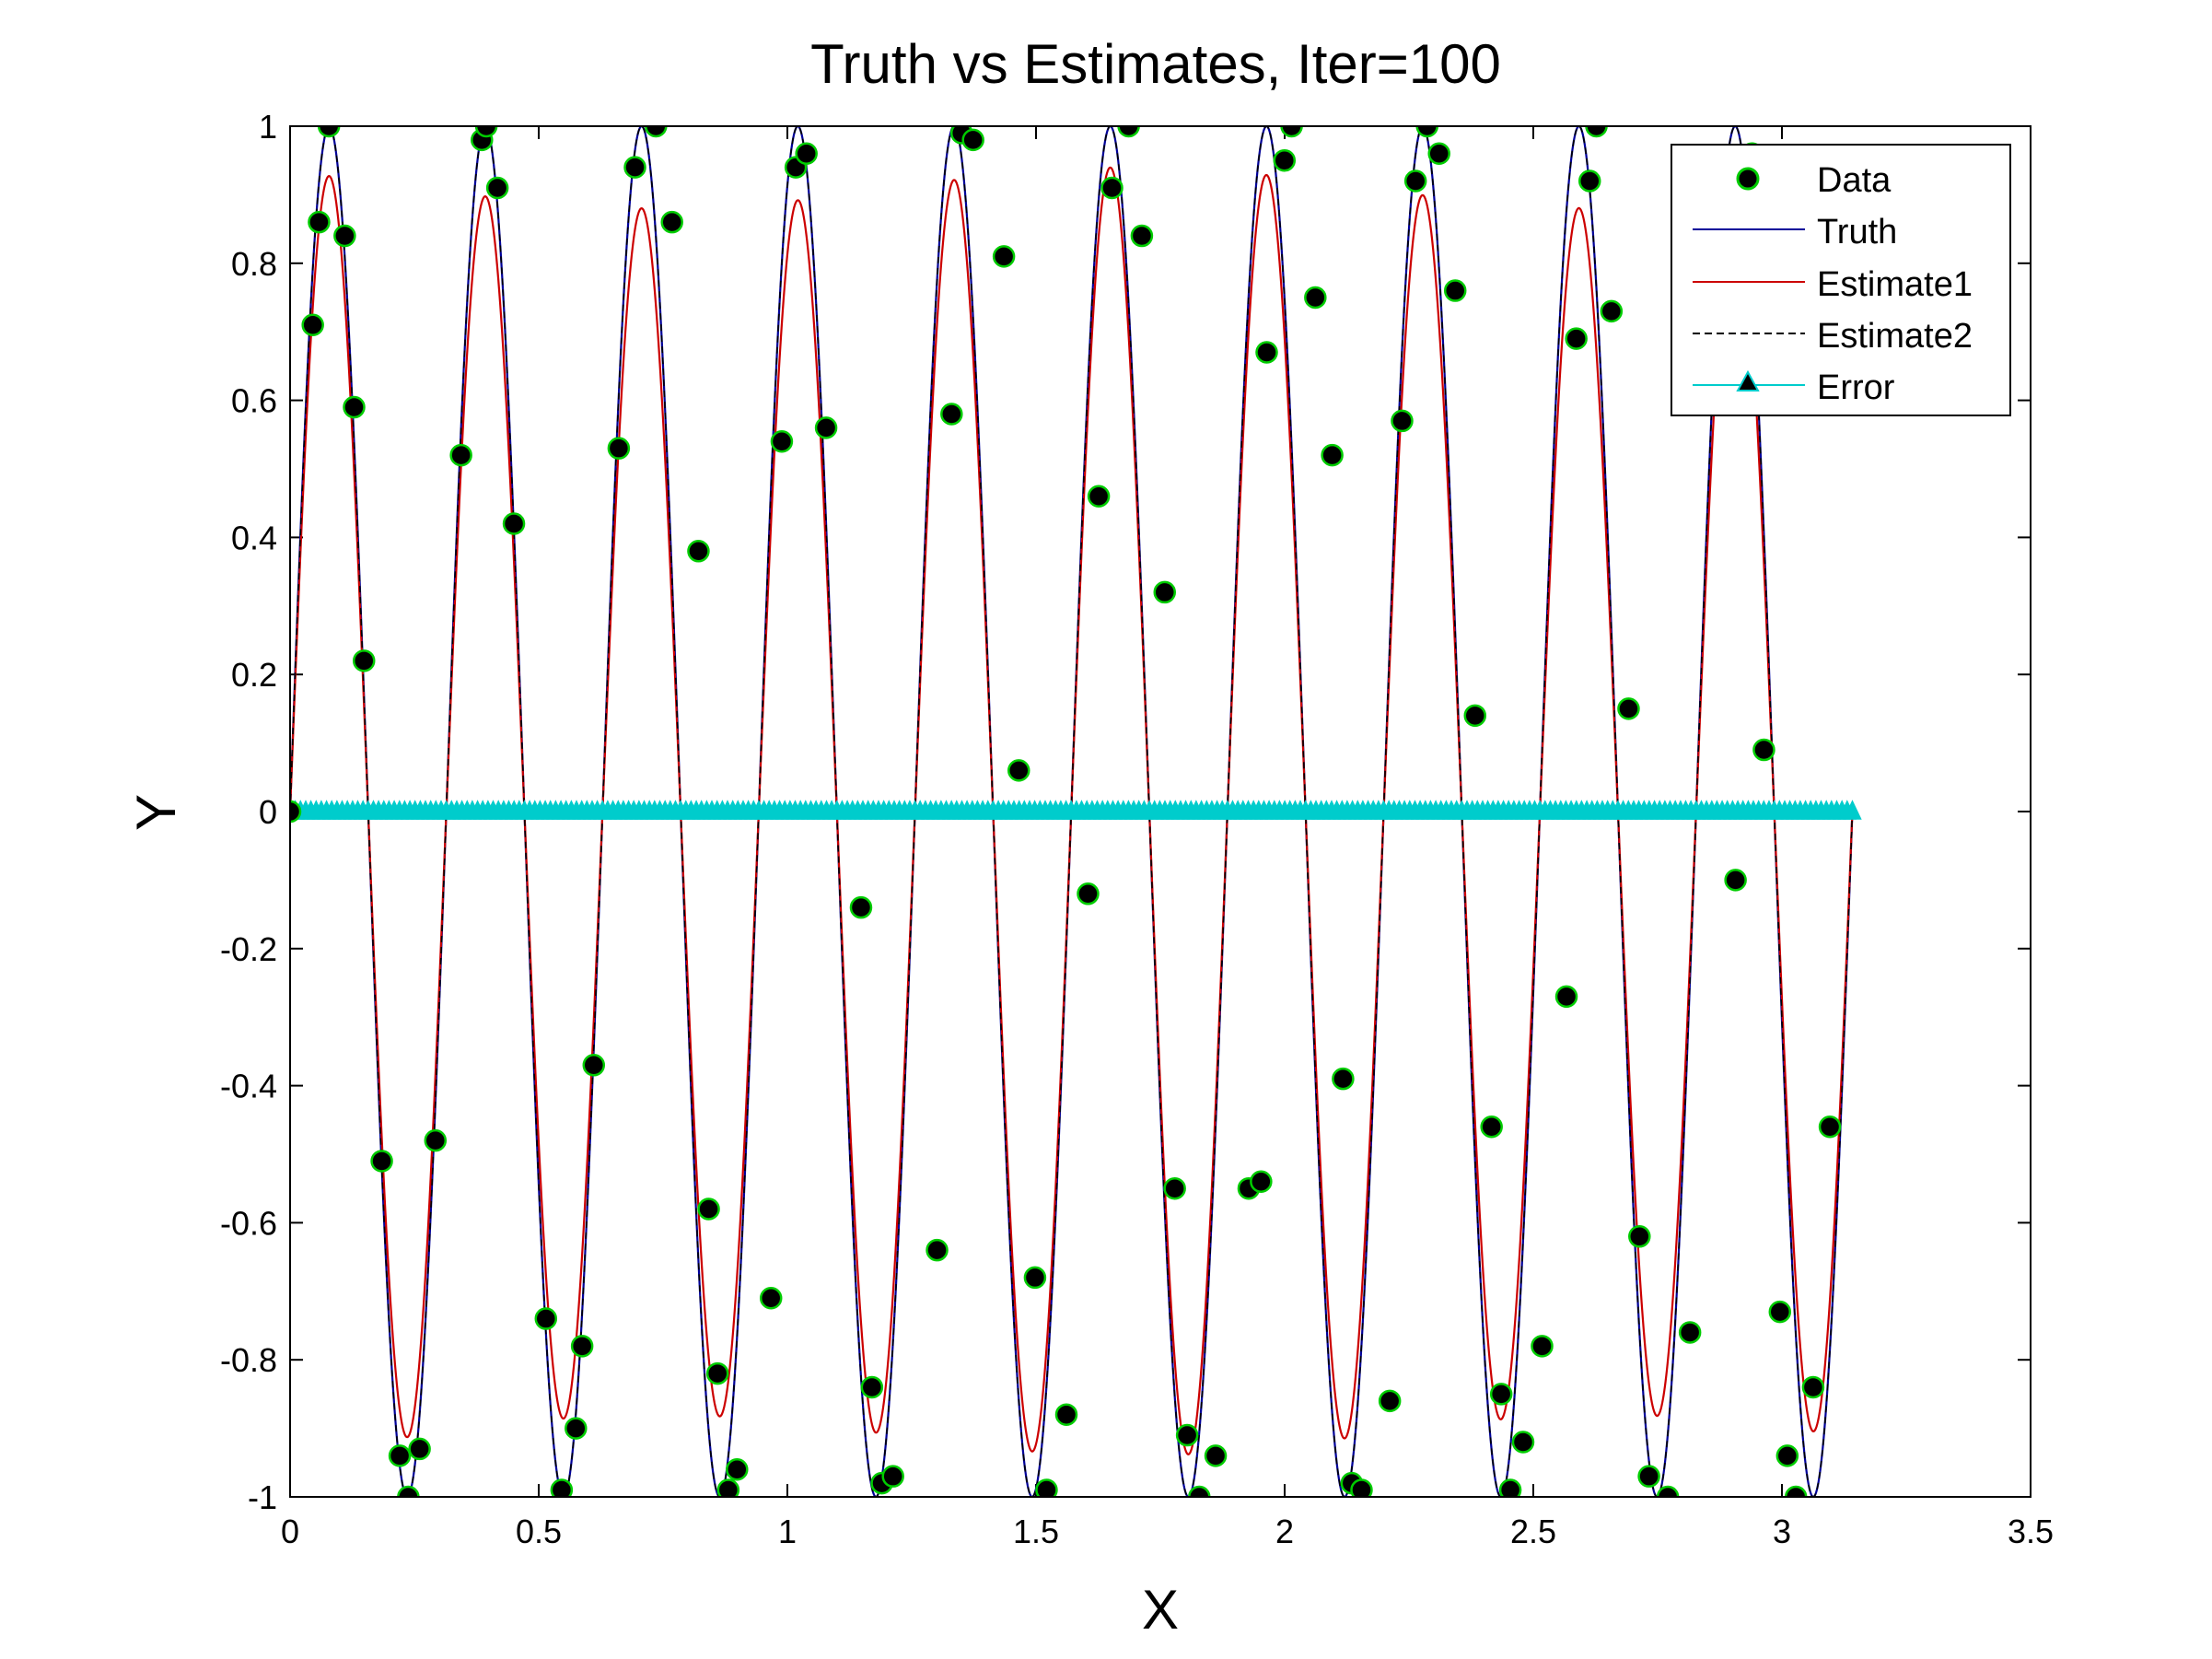 The width and height of the screenshot is (2212, 1659). What do you see at coordinates (290, 1531) in the screenshot?
I see `x-tick-label: 0` at bounding box center [290, 1531].